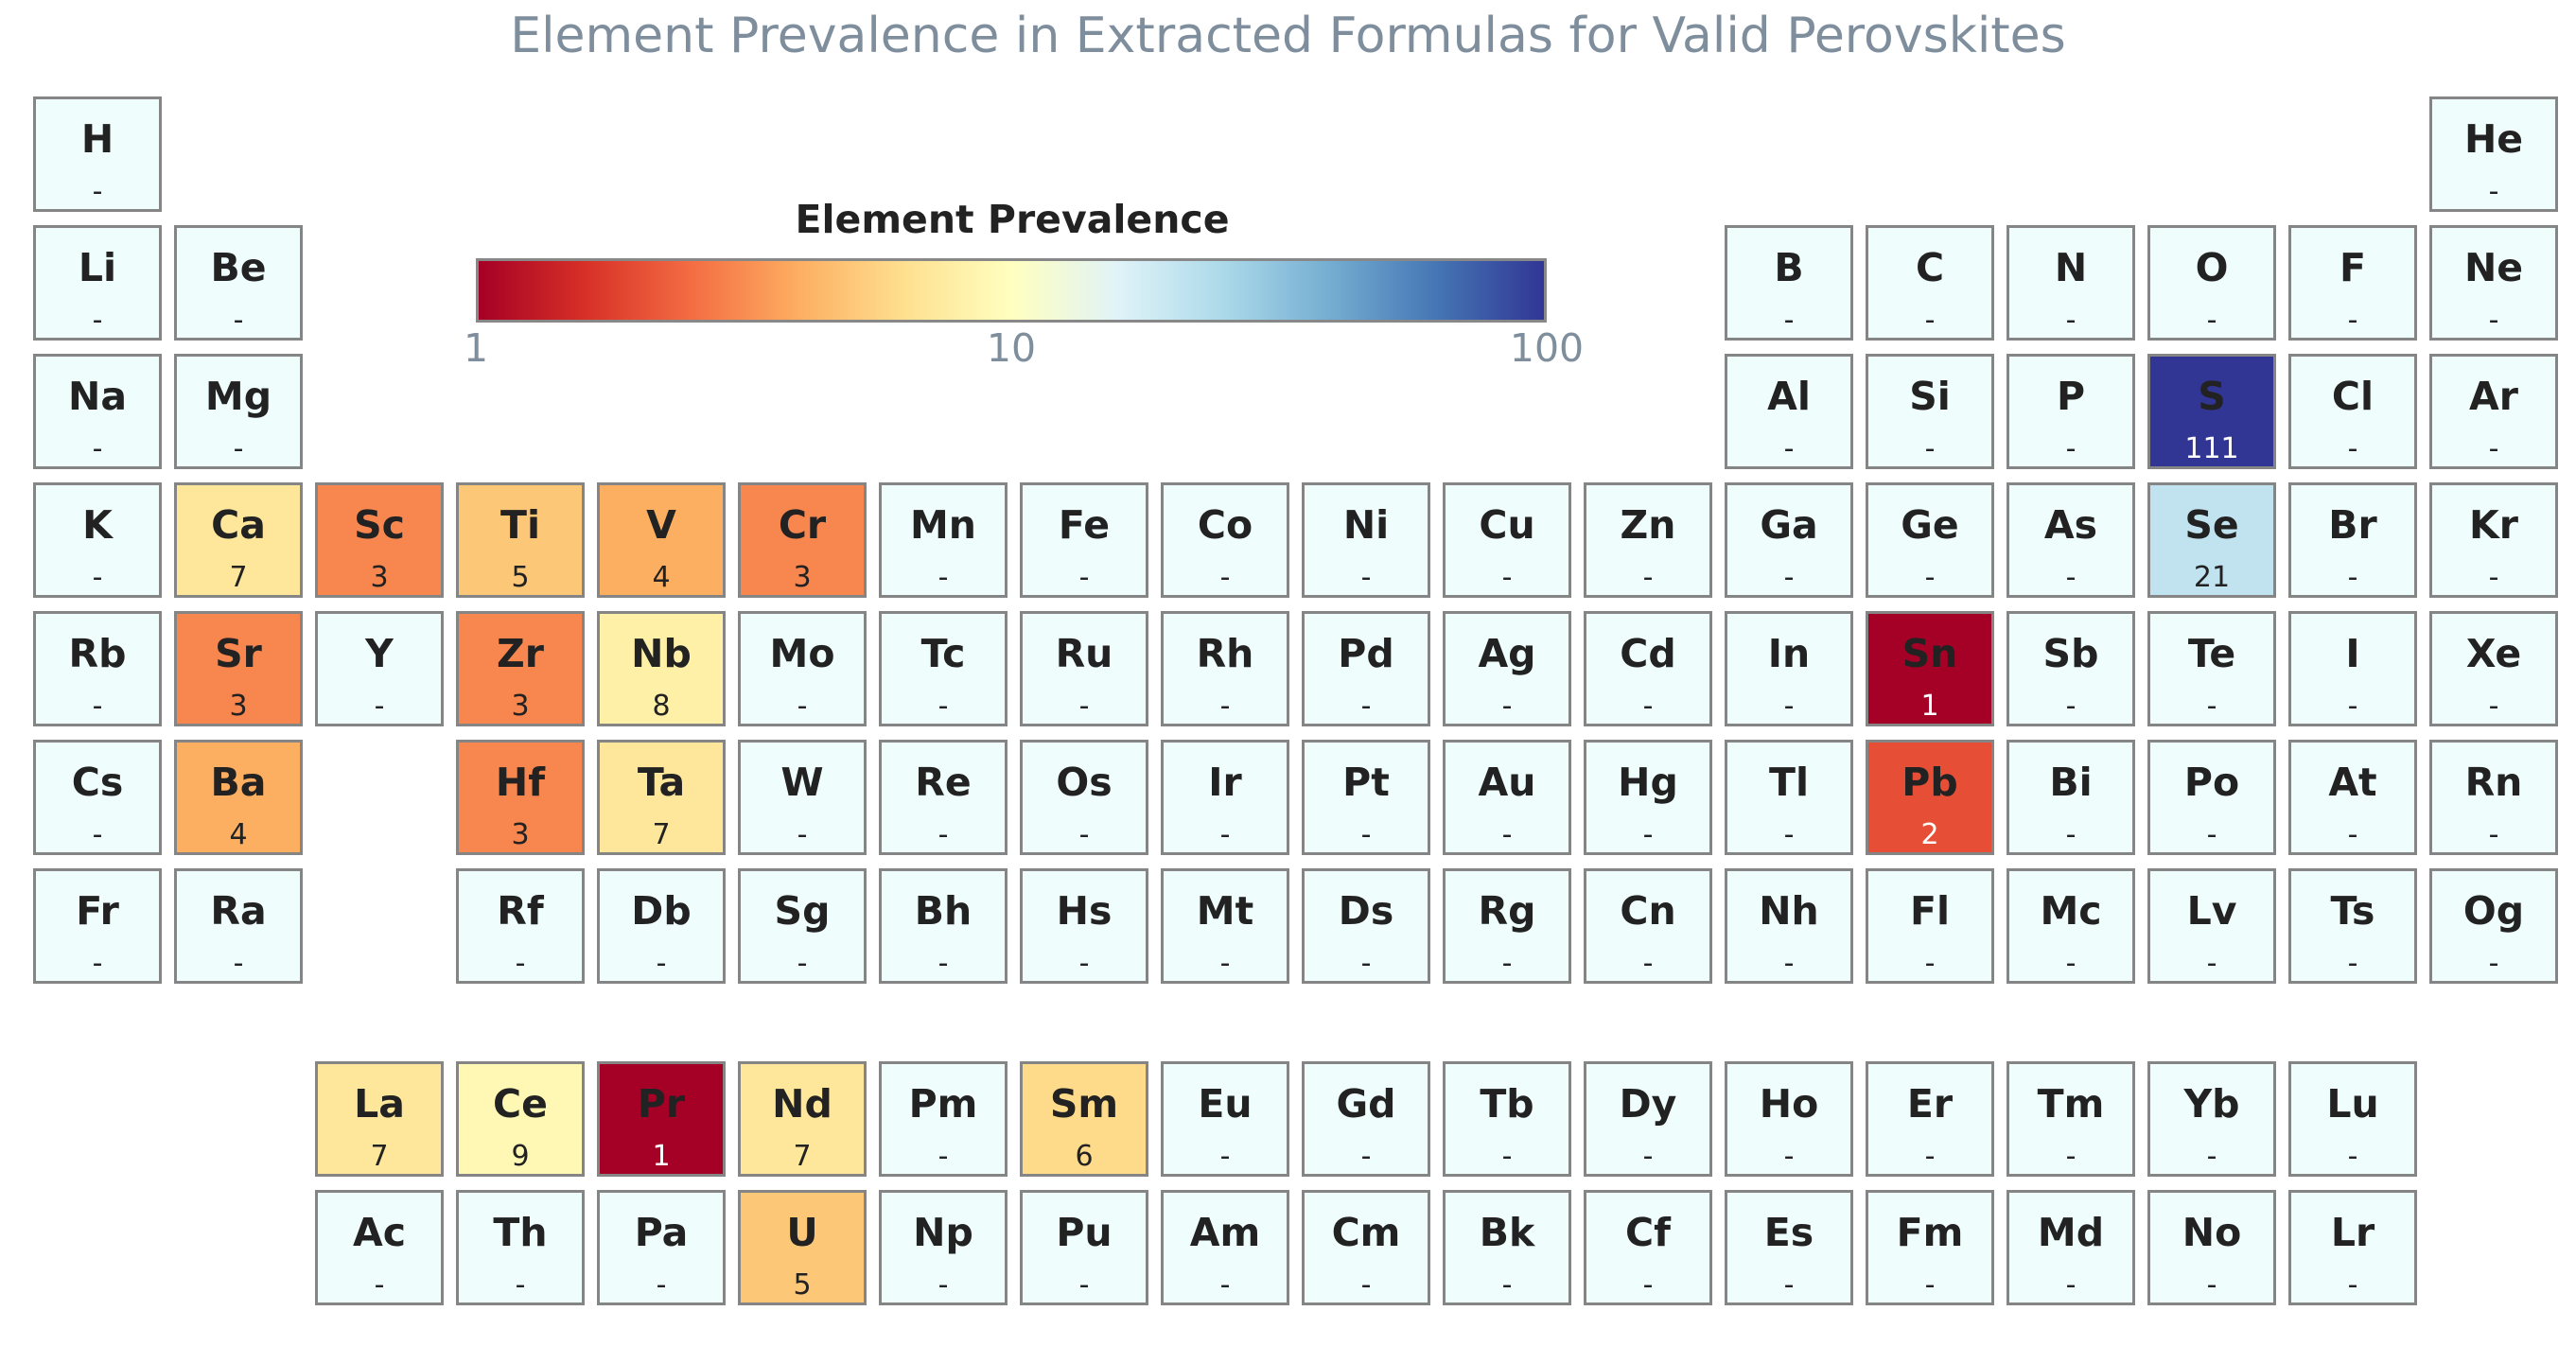  What do you see at coordinates (380, 653) in the screenshot?
I see `element-symbol: Y` at bounding box center [380, 653].